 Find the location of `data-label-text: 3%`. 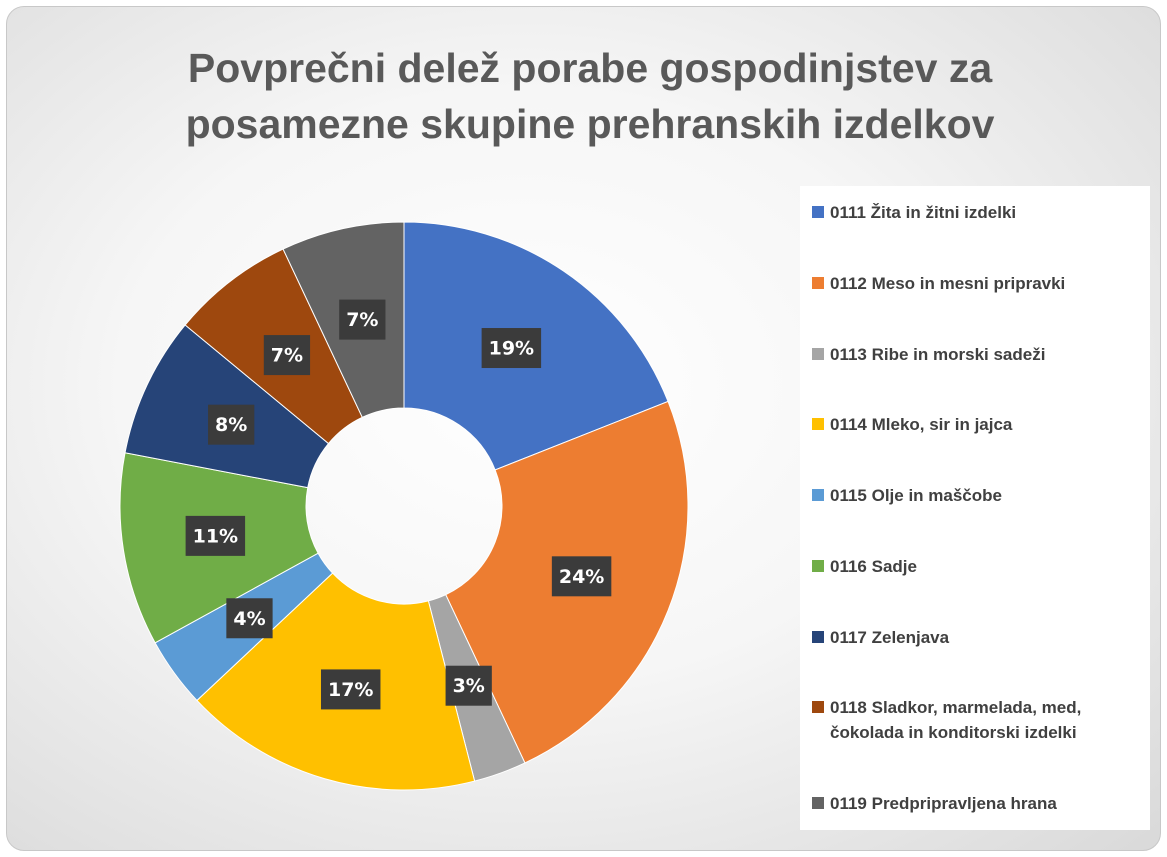

data-label-text: 3% is located at coordinates (469, 686).